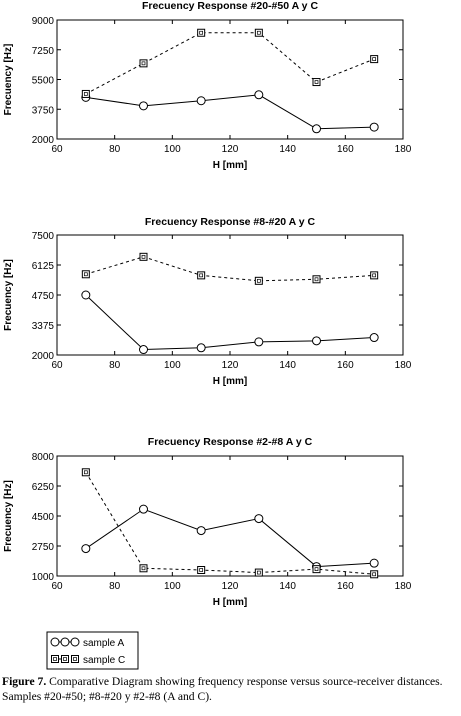  Describe the element at coordinates (230, 222) in the screenshot. I see `chart-title: Frecuency Response #8-#20 A y C` at that location.